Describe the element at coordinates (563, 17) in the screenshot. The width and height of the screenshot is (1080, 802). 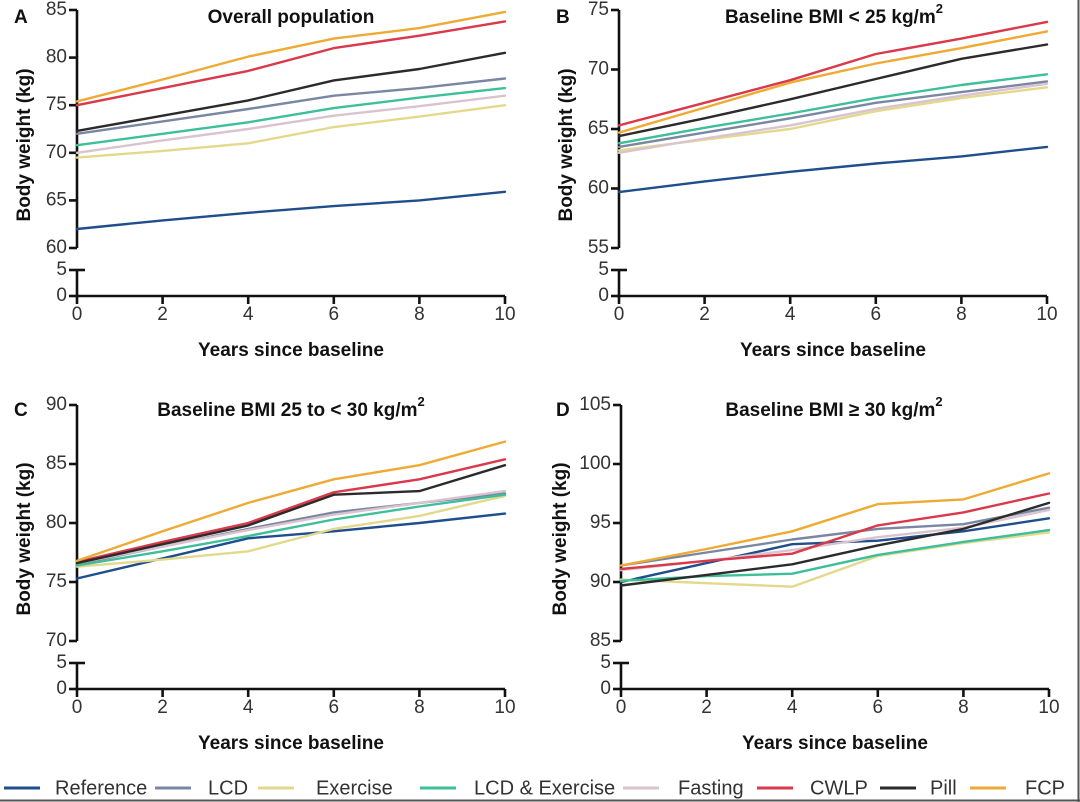
I see `panel-letter: B` at that location.